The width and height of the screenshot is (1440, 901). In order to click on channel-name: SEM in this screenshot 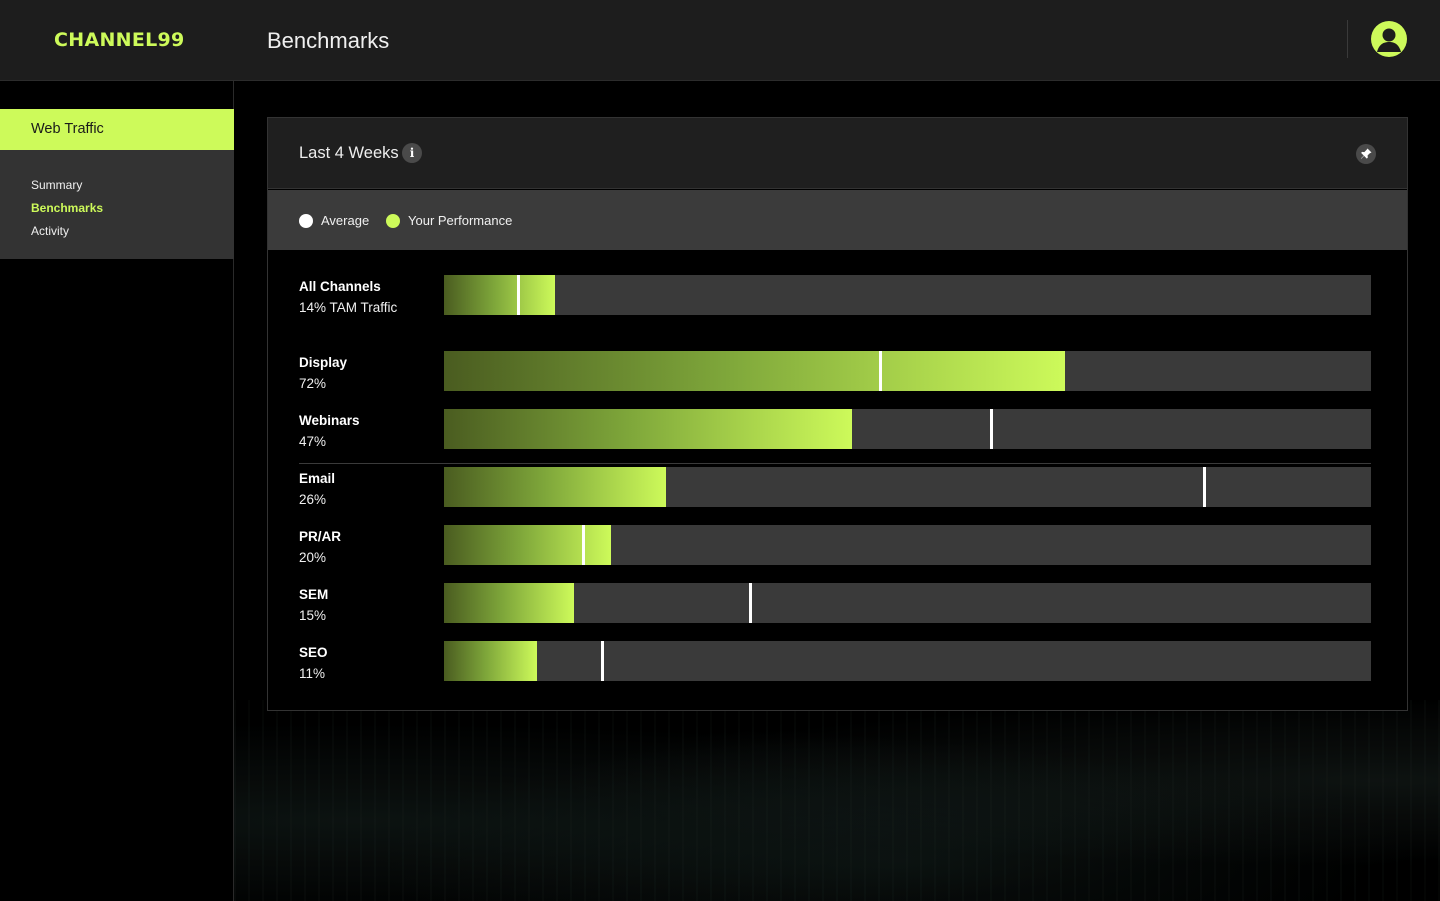, I will do `click(314, 594)`.